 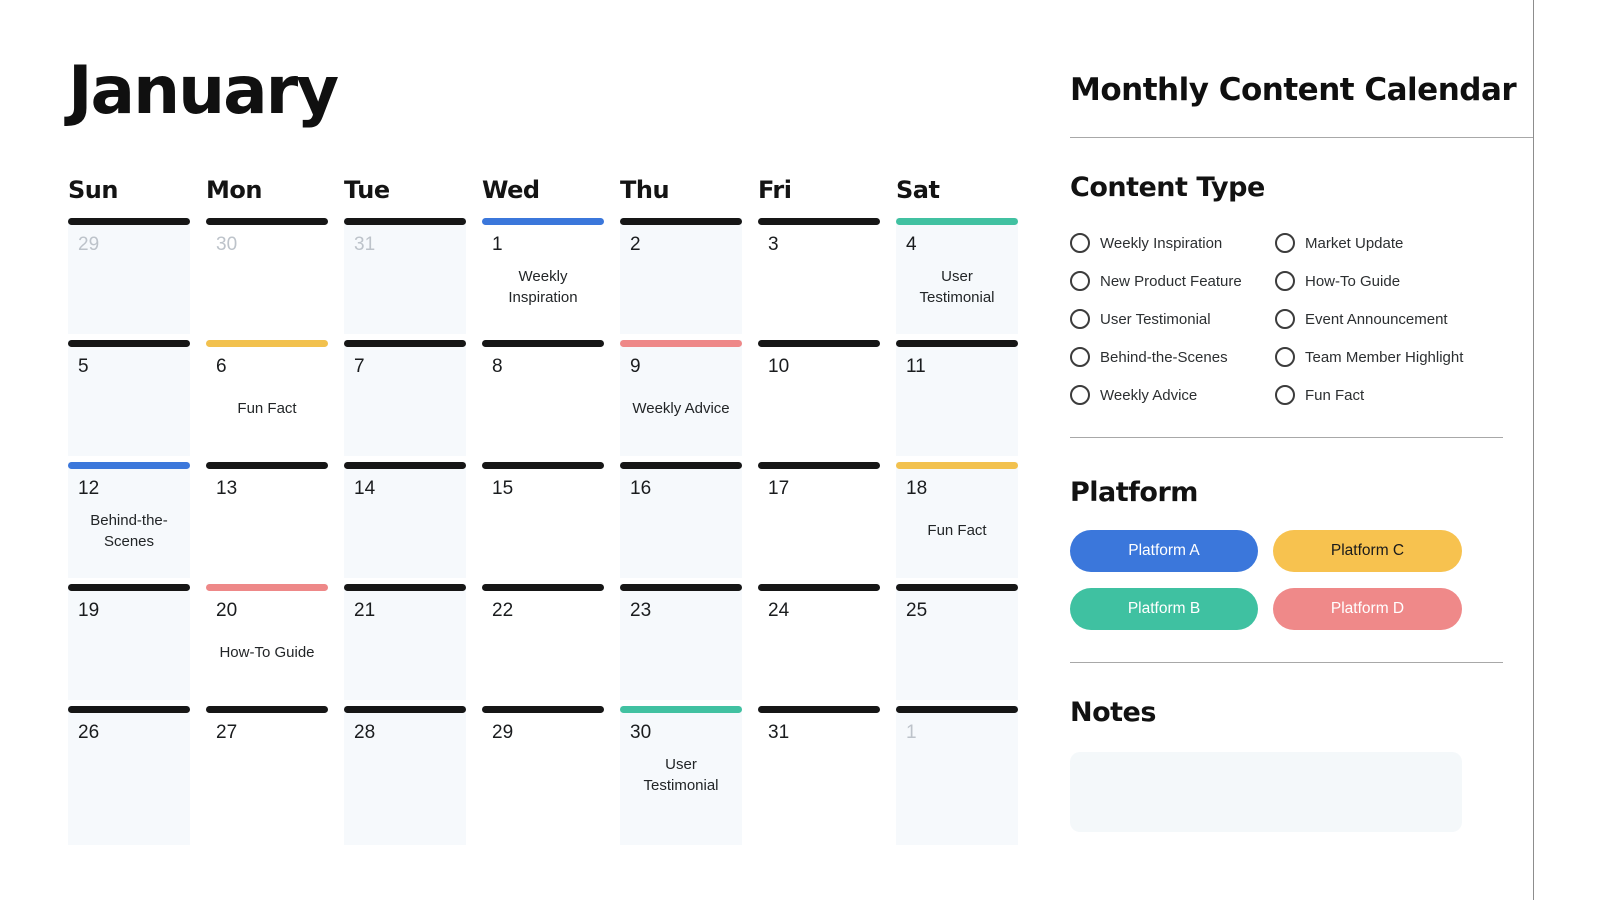 I want to click on calendar-cell: 24, so click(x=819, y=642).